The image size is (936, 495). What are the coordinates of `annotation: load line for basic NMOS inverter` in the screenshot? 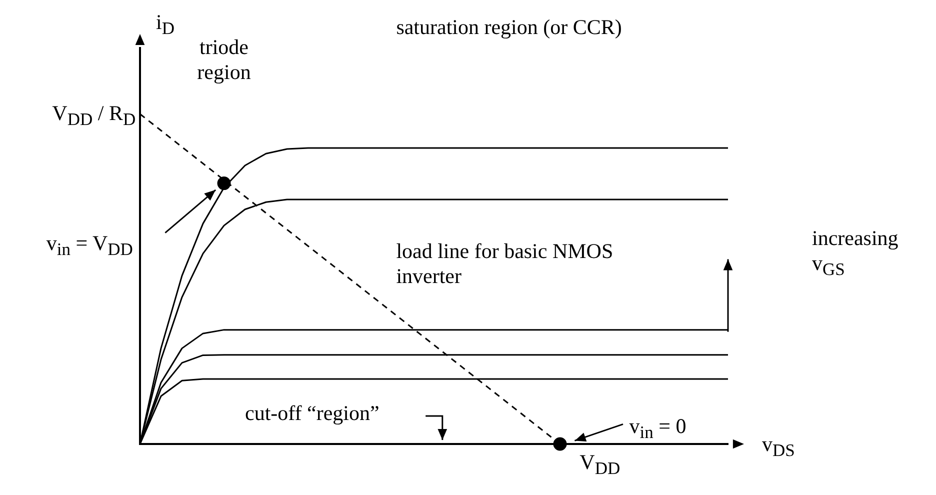 It's located at (505, 264).